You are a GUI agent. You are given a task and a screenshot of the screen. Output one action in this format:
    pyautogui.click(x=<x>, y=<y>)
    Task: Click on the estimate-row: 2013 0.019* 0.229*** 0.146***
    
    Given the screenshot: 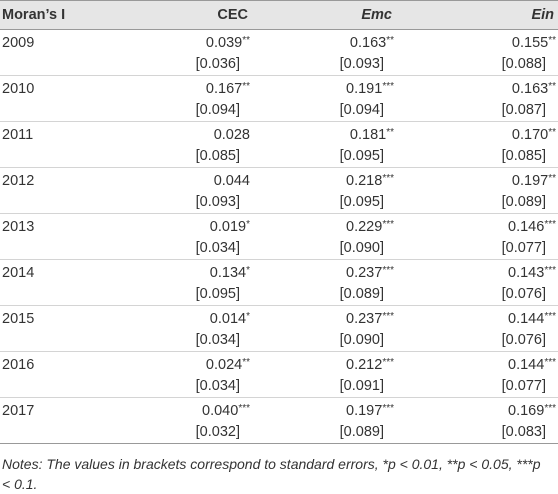 What is the action you would take?
    pyautogui.click(x=279, y=226)
    